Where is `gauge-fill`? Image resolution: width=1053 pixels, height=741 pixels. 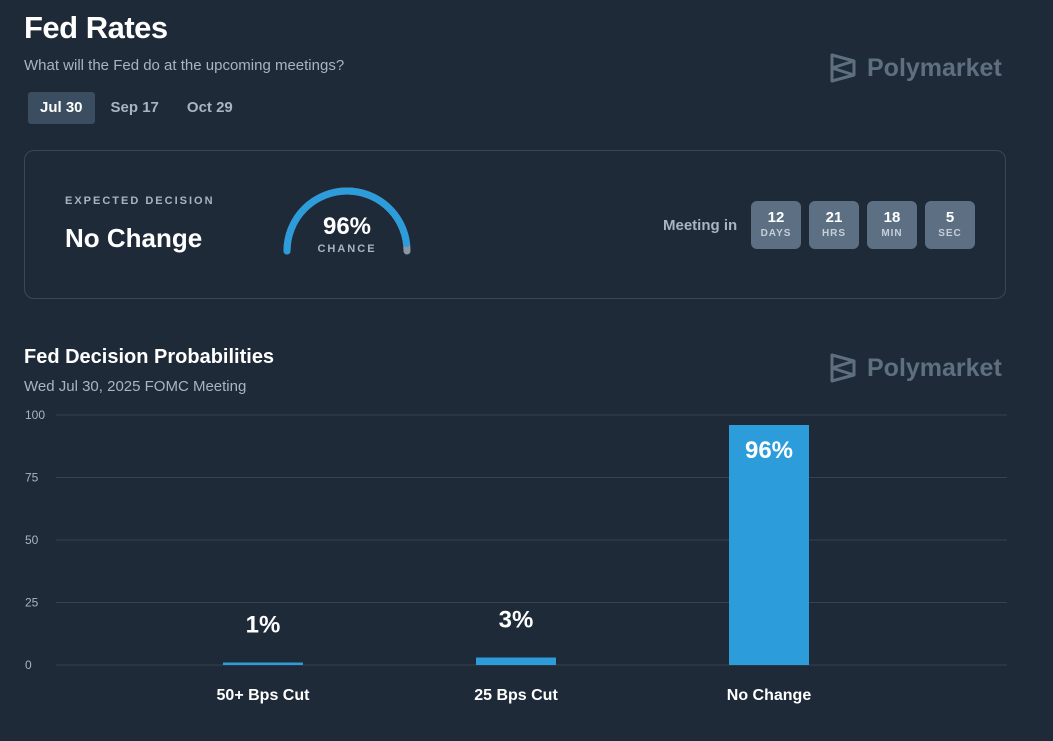
gauge-fill is located at coordinates (347, 221).